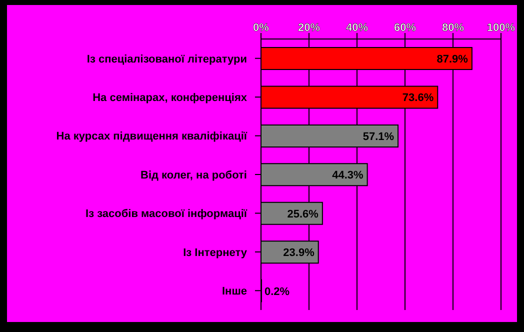 The width and height of the screenshot is (524, 332). I want to click on x-tick-label: 100%, so click(501, 28).